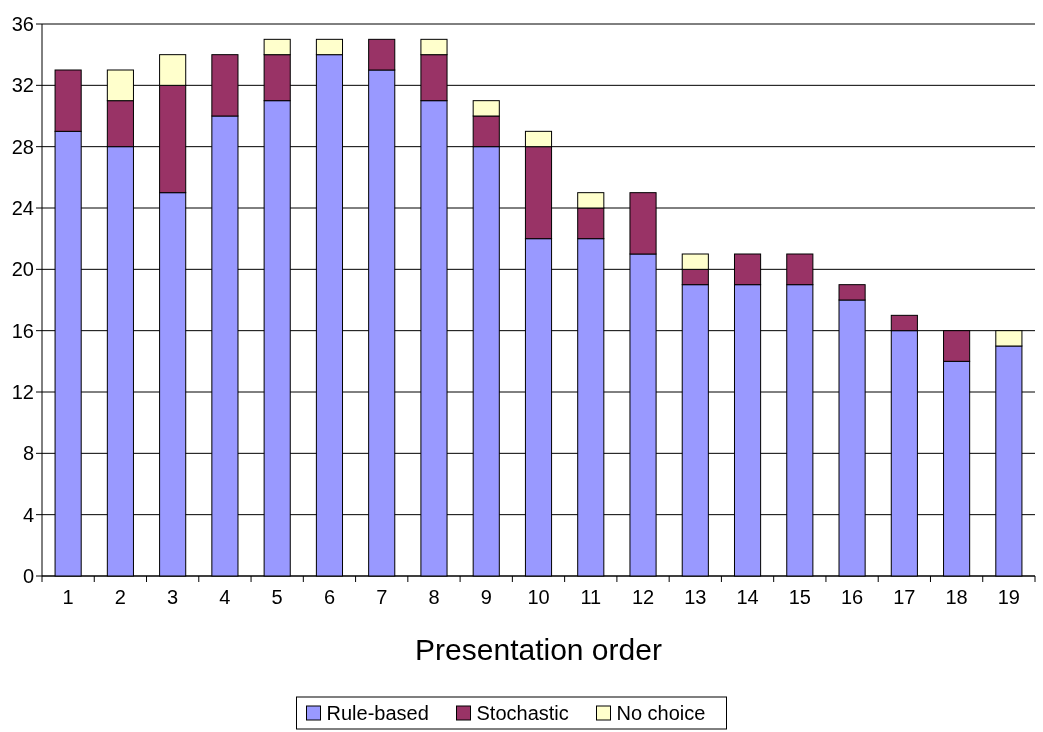  Describe the element at coordinates (22, 146) in the screenshot. I see `y-tick-label: 28` at that location.